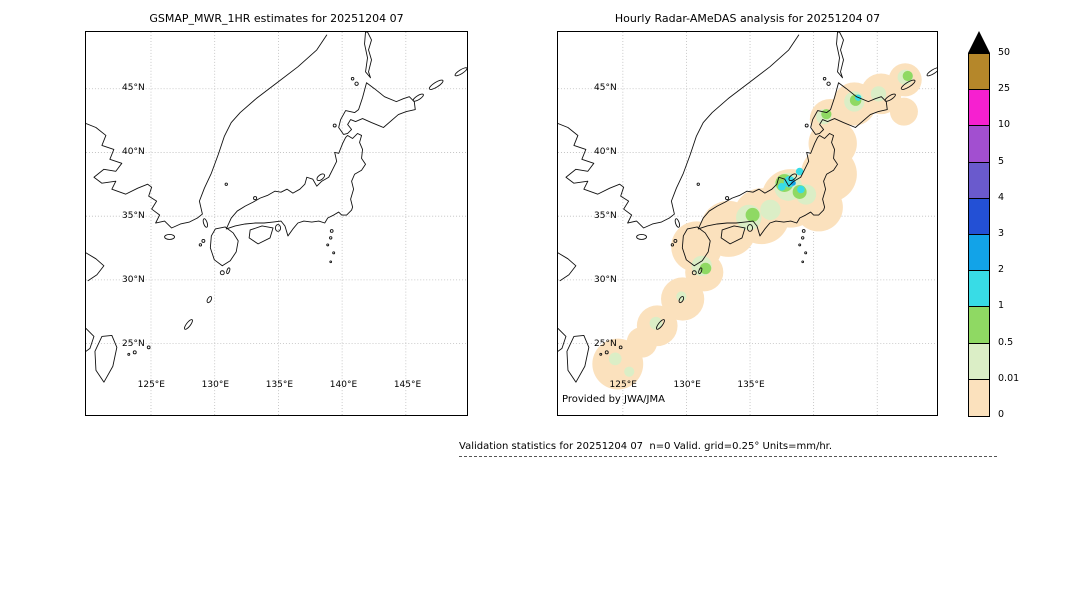  I want to click on colorbar-segment-0.01-0.5, so click(979, 361).